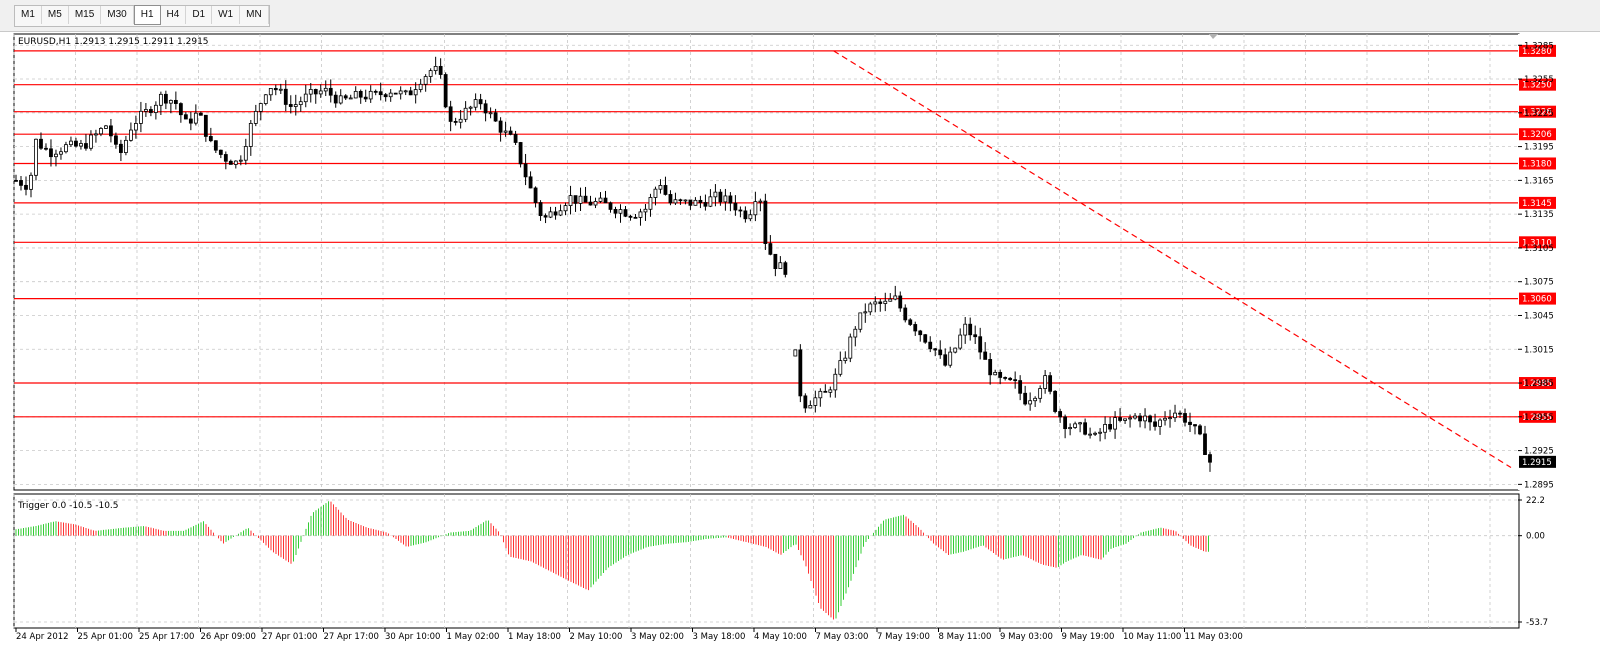 The height and width of the screenshot is (664, 1600). I want to click on time-tick-label: 30 Apr 10:00, so click(412, 637).